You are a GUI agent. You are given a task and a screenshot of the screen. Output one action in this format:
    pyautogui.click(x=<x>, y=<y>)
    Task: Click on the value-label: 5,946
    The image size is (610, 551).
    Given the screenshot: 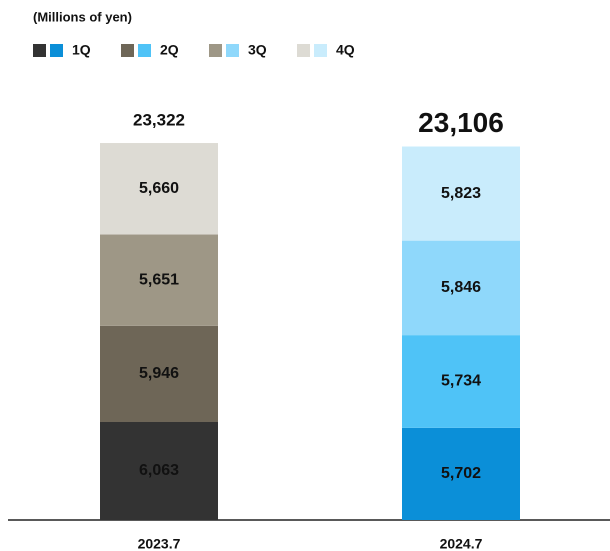 What is the action you would take?
    pyautogui.click(x=159, y=373)
    